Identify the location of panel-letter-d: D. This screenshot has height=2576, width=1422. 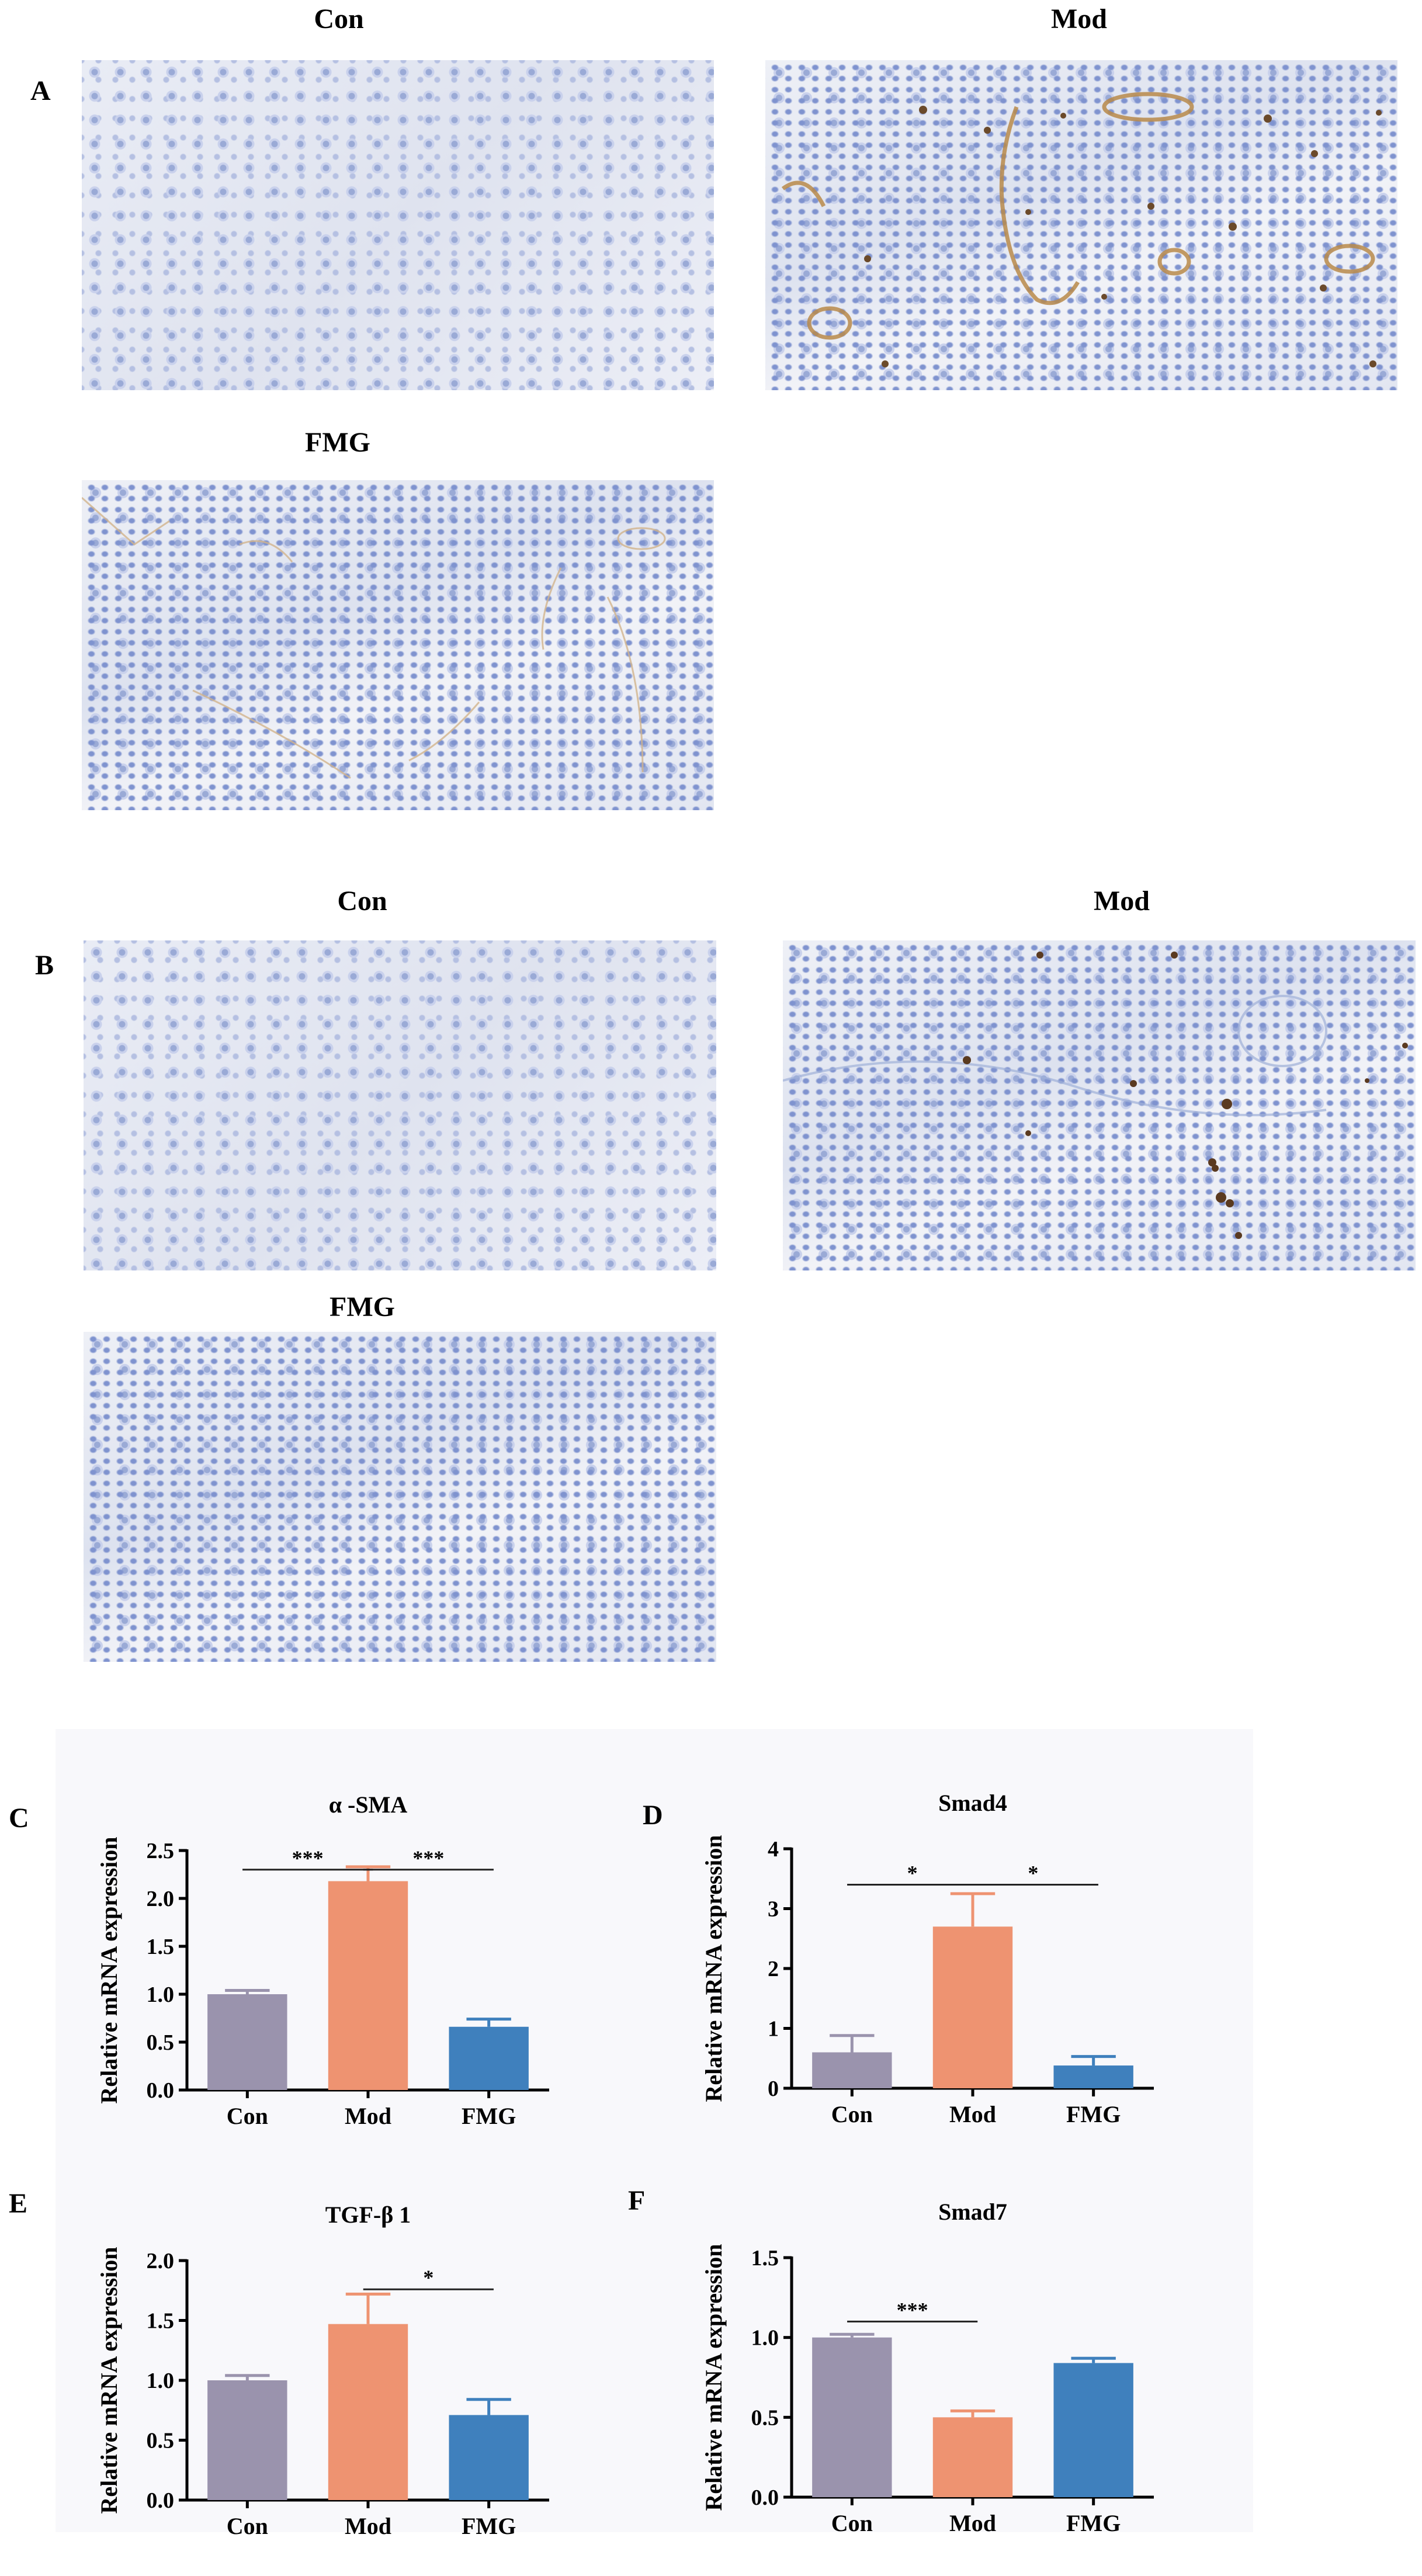
(653, 1815).